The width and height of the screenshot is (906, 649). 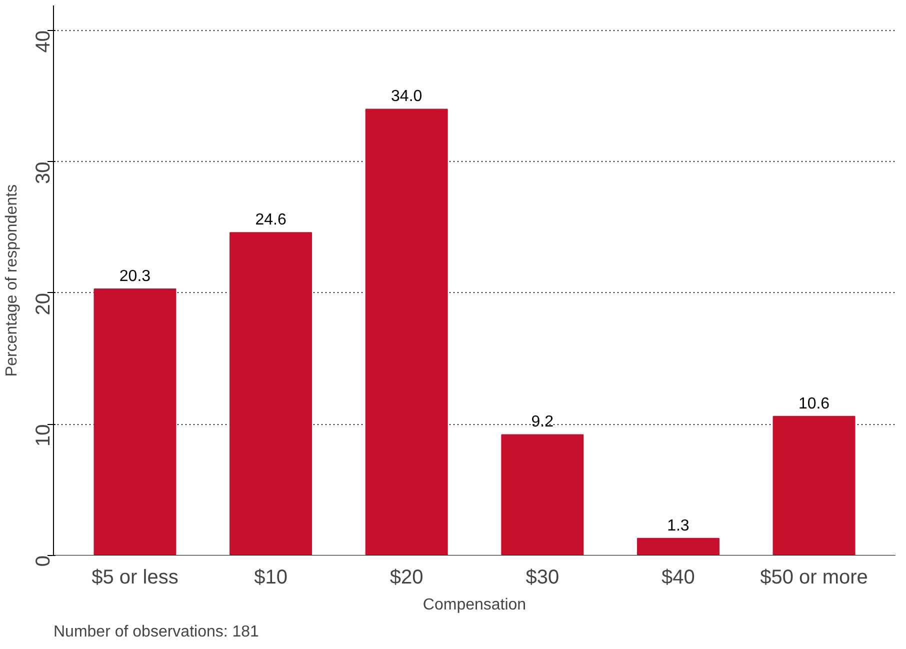 What do you see at coordinates (474, 605) in the screenshot?
I see `x-axis-title: Compensation` at bounding box center [474, 605].